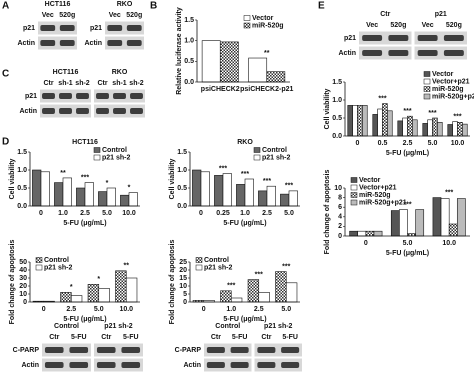  Describe the element at coordinates (63, 173) in the screenshot. I see `significance-label: **` at that location.